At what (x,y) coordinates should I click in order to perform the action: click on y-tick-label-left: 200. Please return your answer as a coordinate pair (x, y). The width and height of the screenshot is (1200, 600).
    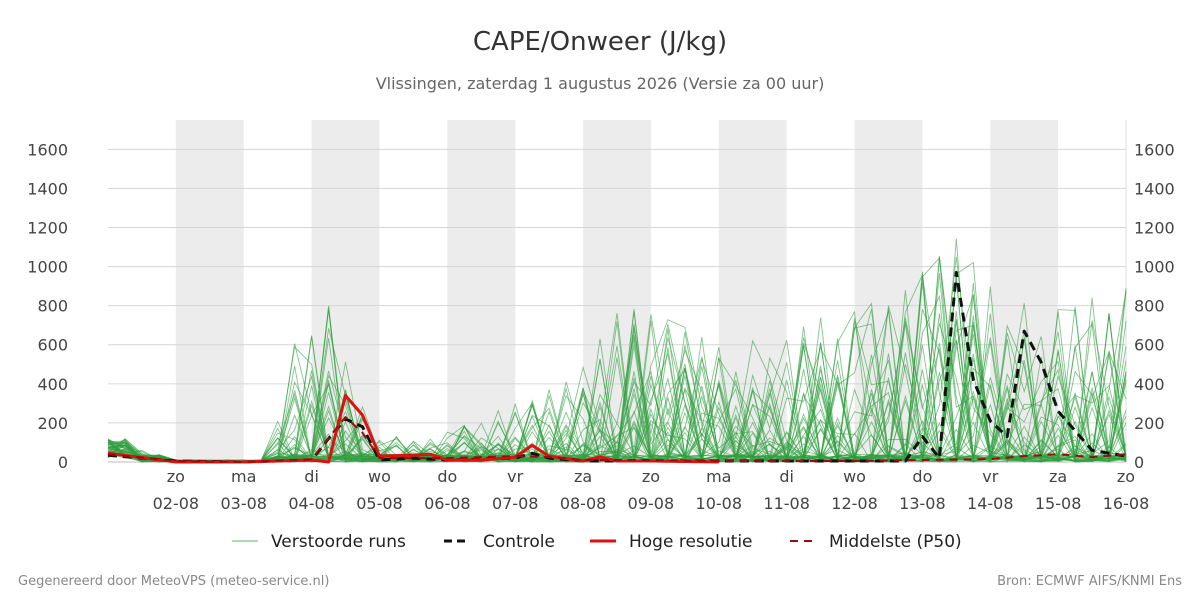
    Looking at the image, I should click on (52, 423).